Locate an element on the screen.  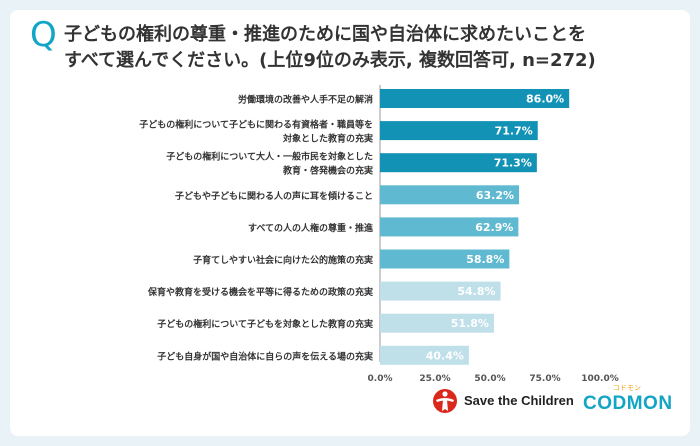
bar-value-label-1: 86.0% is located at coordinates (545, 99).